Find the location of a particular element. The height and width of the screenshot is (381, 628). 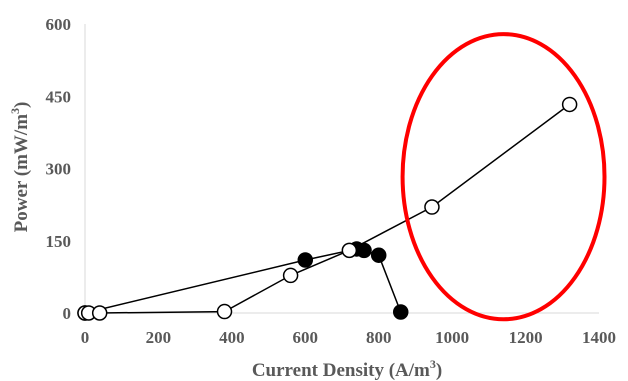

y-tick-labels: 0 150 300 450 600 is located at coordinates (59, 169).